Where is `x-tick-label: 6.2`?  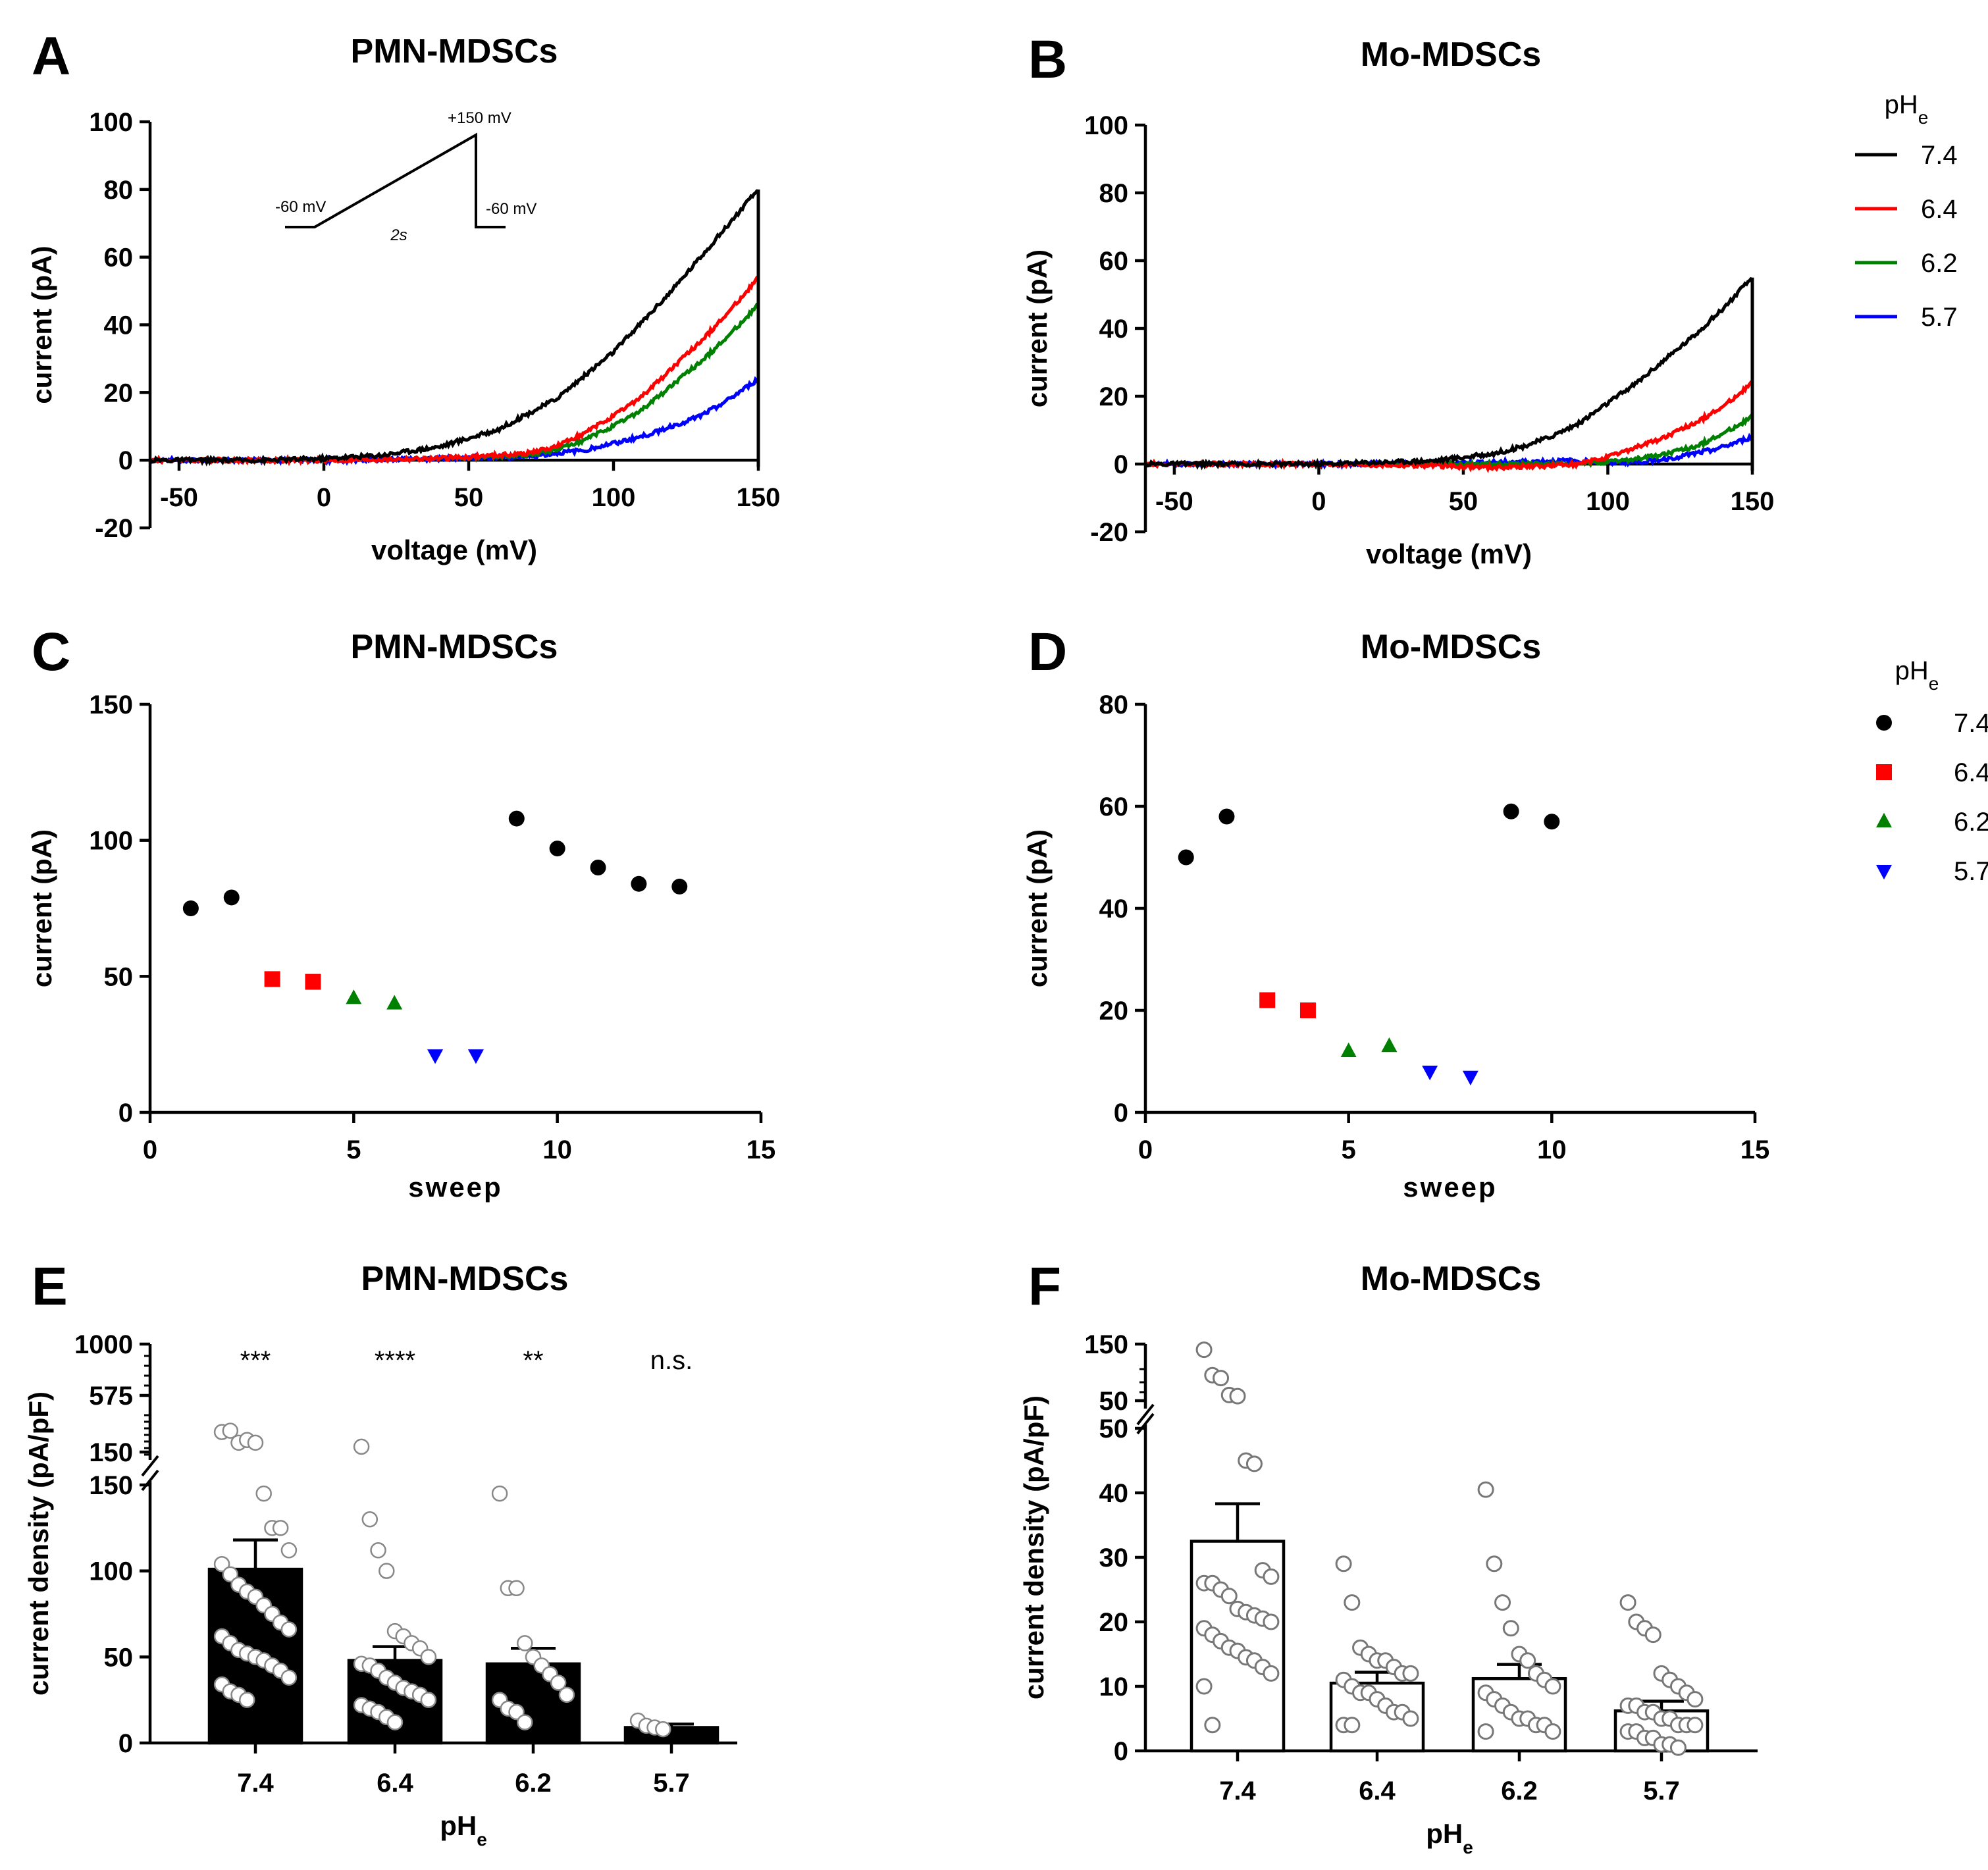
x-tick-label: 6.2 is located at coordinates (1519, 1791).